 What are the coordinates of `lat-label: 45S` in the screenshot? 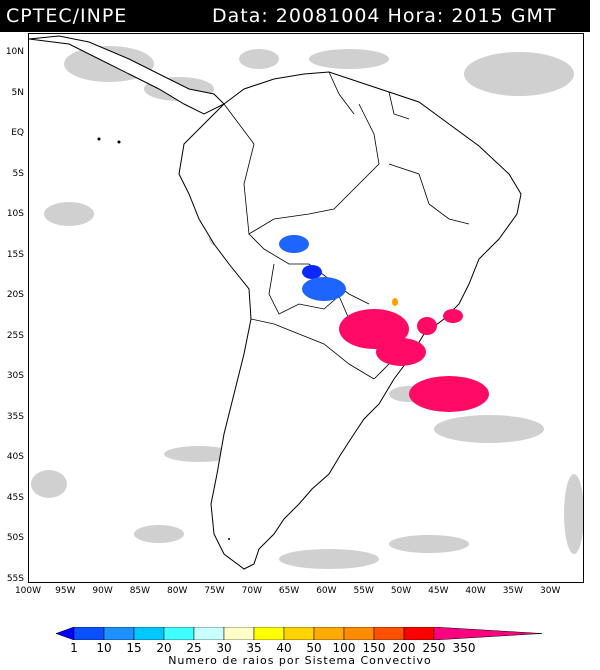 It's located at (15, 497).